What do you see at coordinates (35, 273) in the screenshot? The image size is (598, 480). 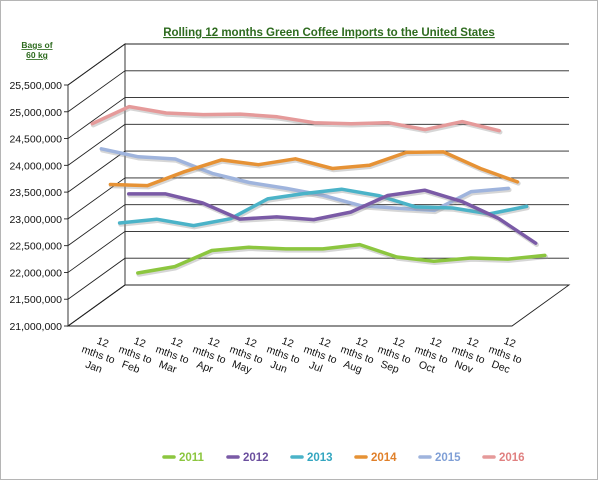 I see `y-tick-label: 22,000,000` at bounding box center [35, 273].